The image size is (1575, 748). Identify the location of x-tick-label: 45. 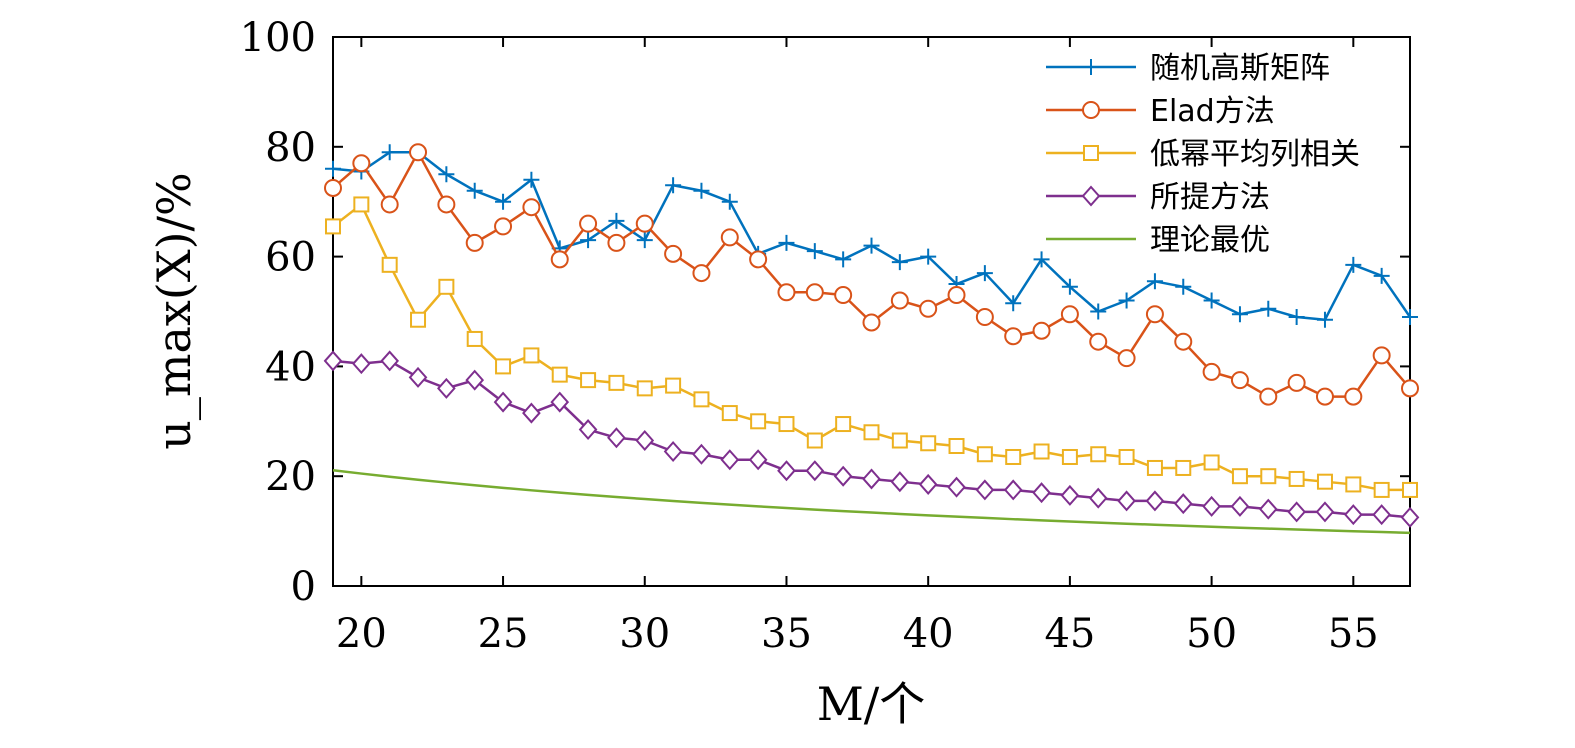
(1069, 634).